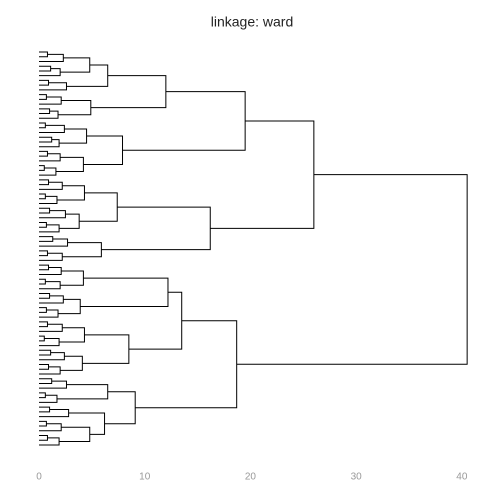 The width and height of the screenshot is (504, 504). Describe the element at coordinates (252, 22) in the screenshot. I see `chart-title: linkage: ward` at that location.